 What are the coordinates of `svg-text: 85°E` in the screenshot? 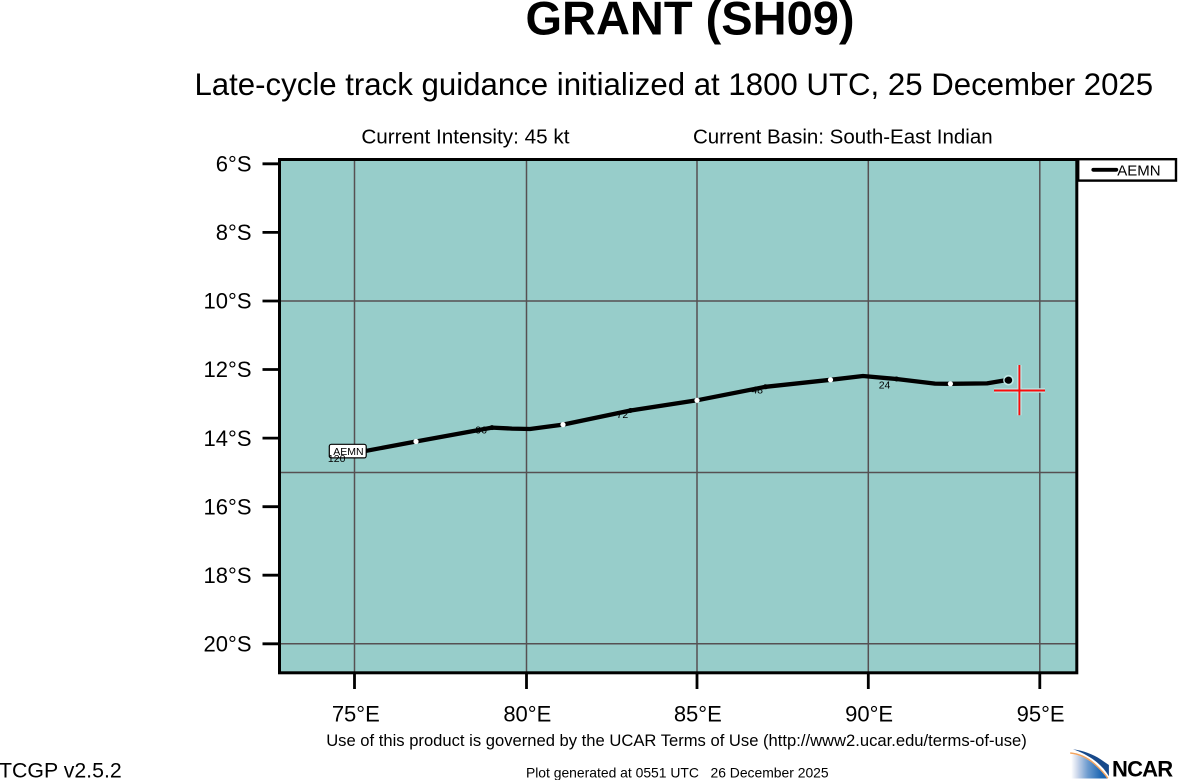 It's located at (698, 713).